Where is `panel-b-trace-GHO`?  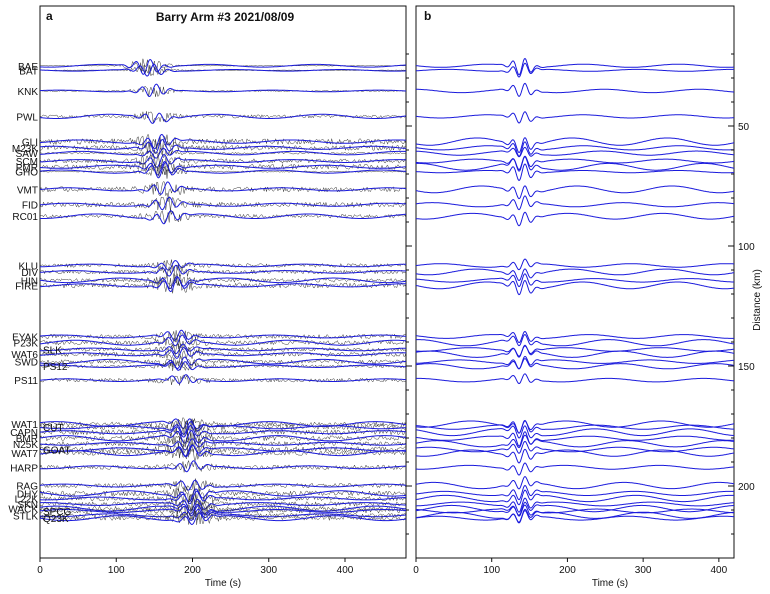 panel-b-trace-GHO is located at coordinates (575, 172).